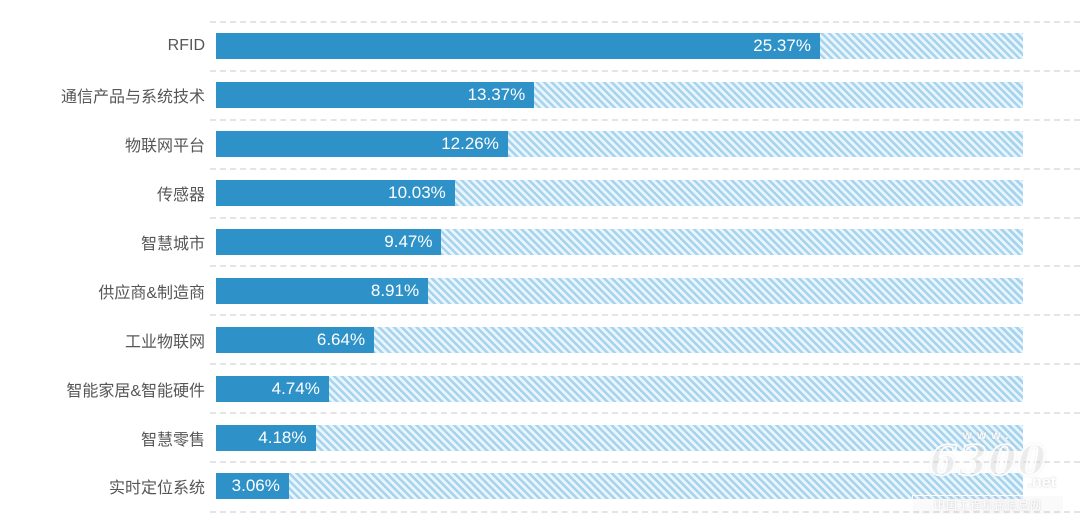  I want to click on bar: 8.91%, so click(322, 290).